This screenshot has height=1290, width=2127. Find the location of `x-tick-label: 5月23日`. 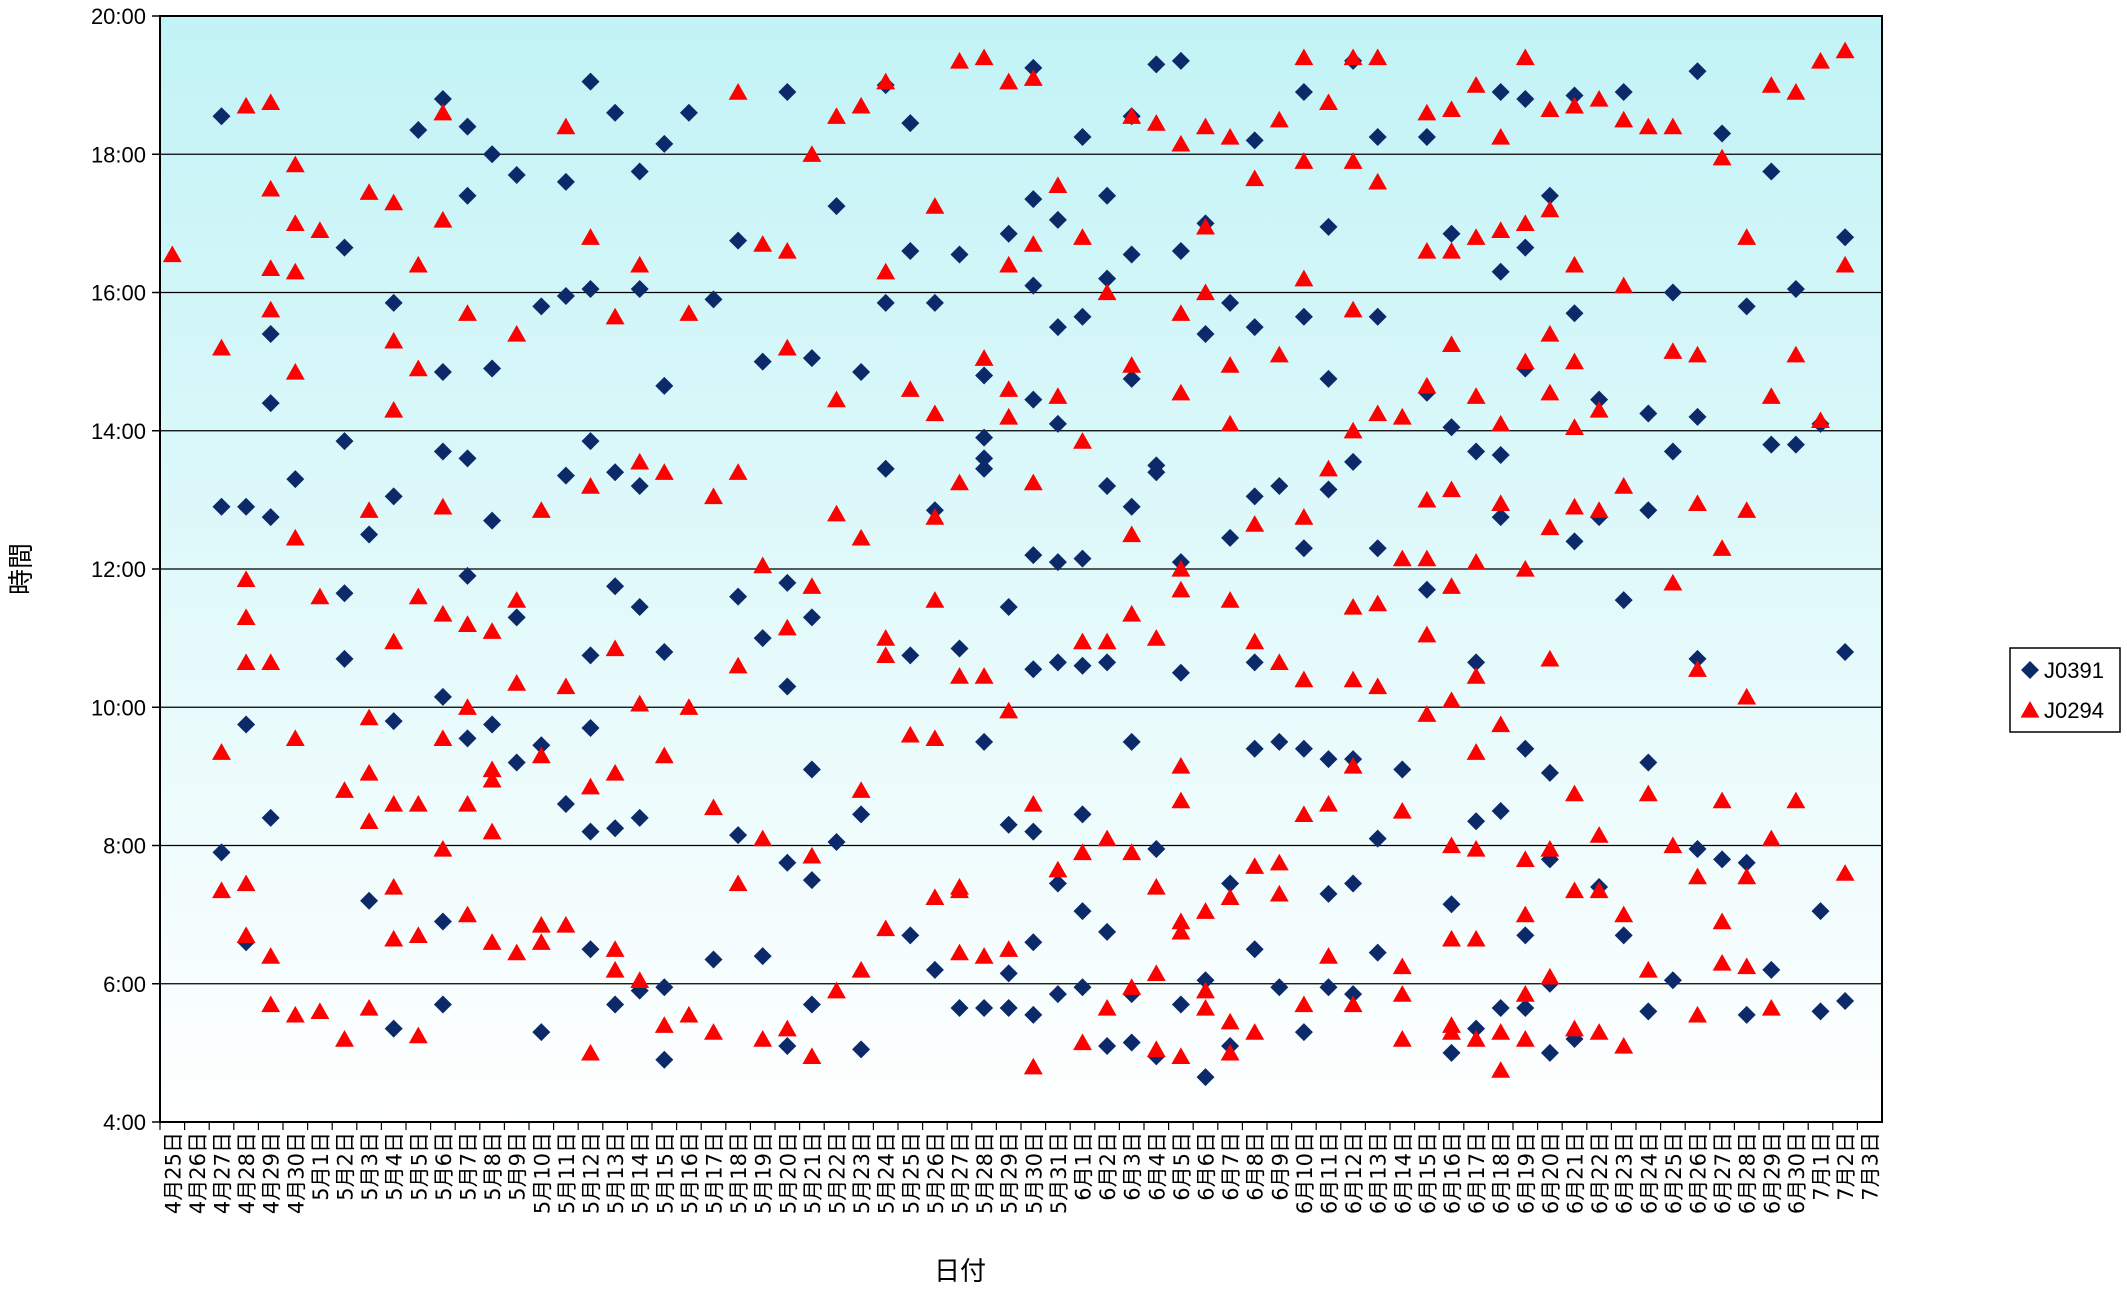

x-tick-label: 5月23日 is located at coordinates (862, 1173).